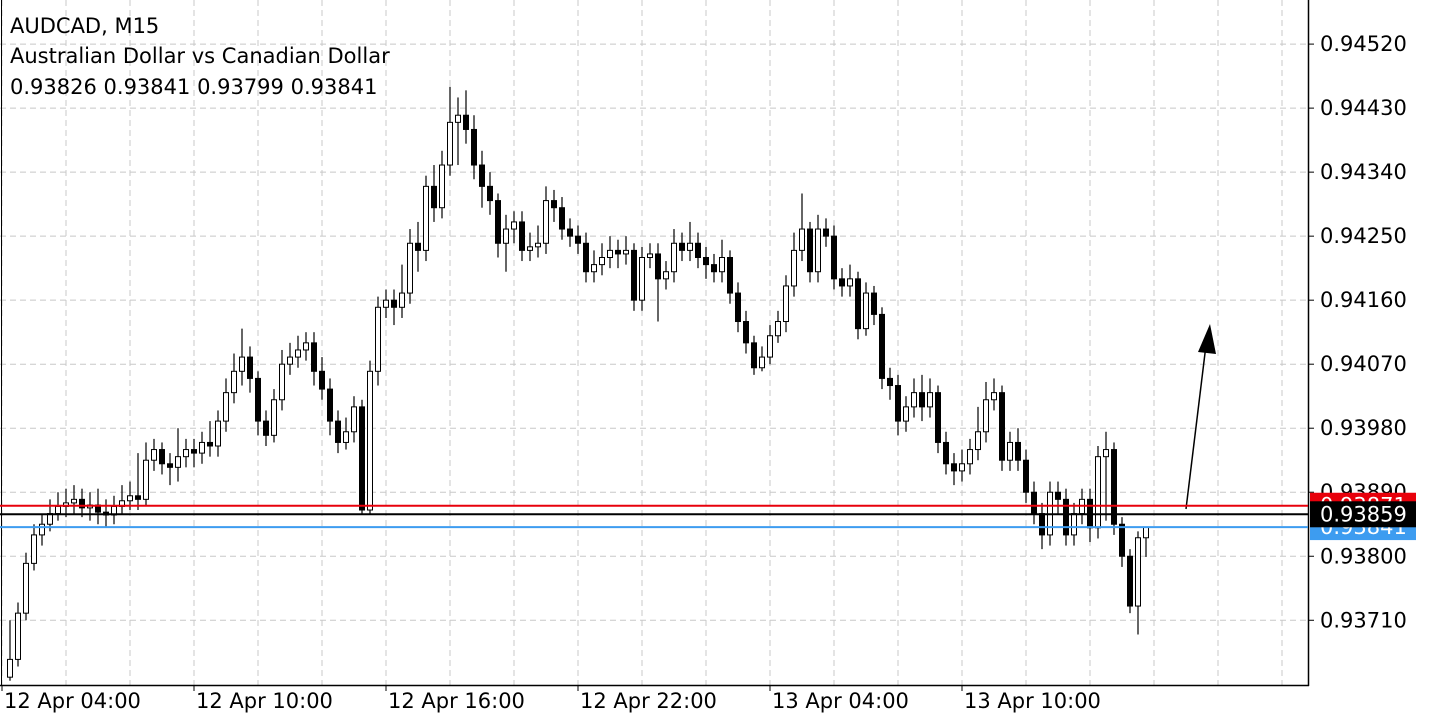 The width and height of the screenshot is (1440, 720). Describe the element at coordinates (1363, 172) in the screenshot. I see `y-tick-label: 0.94340` at that location.